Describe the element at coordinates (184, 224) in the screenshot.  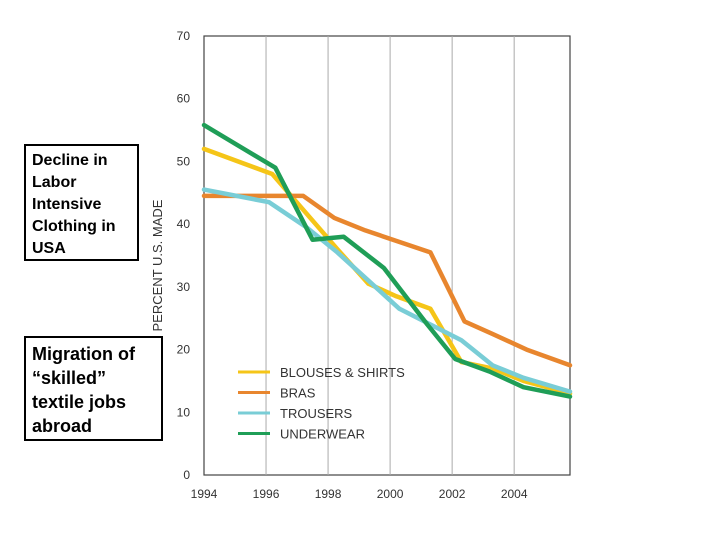
I see `y-tick-label: 40` at that location.